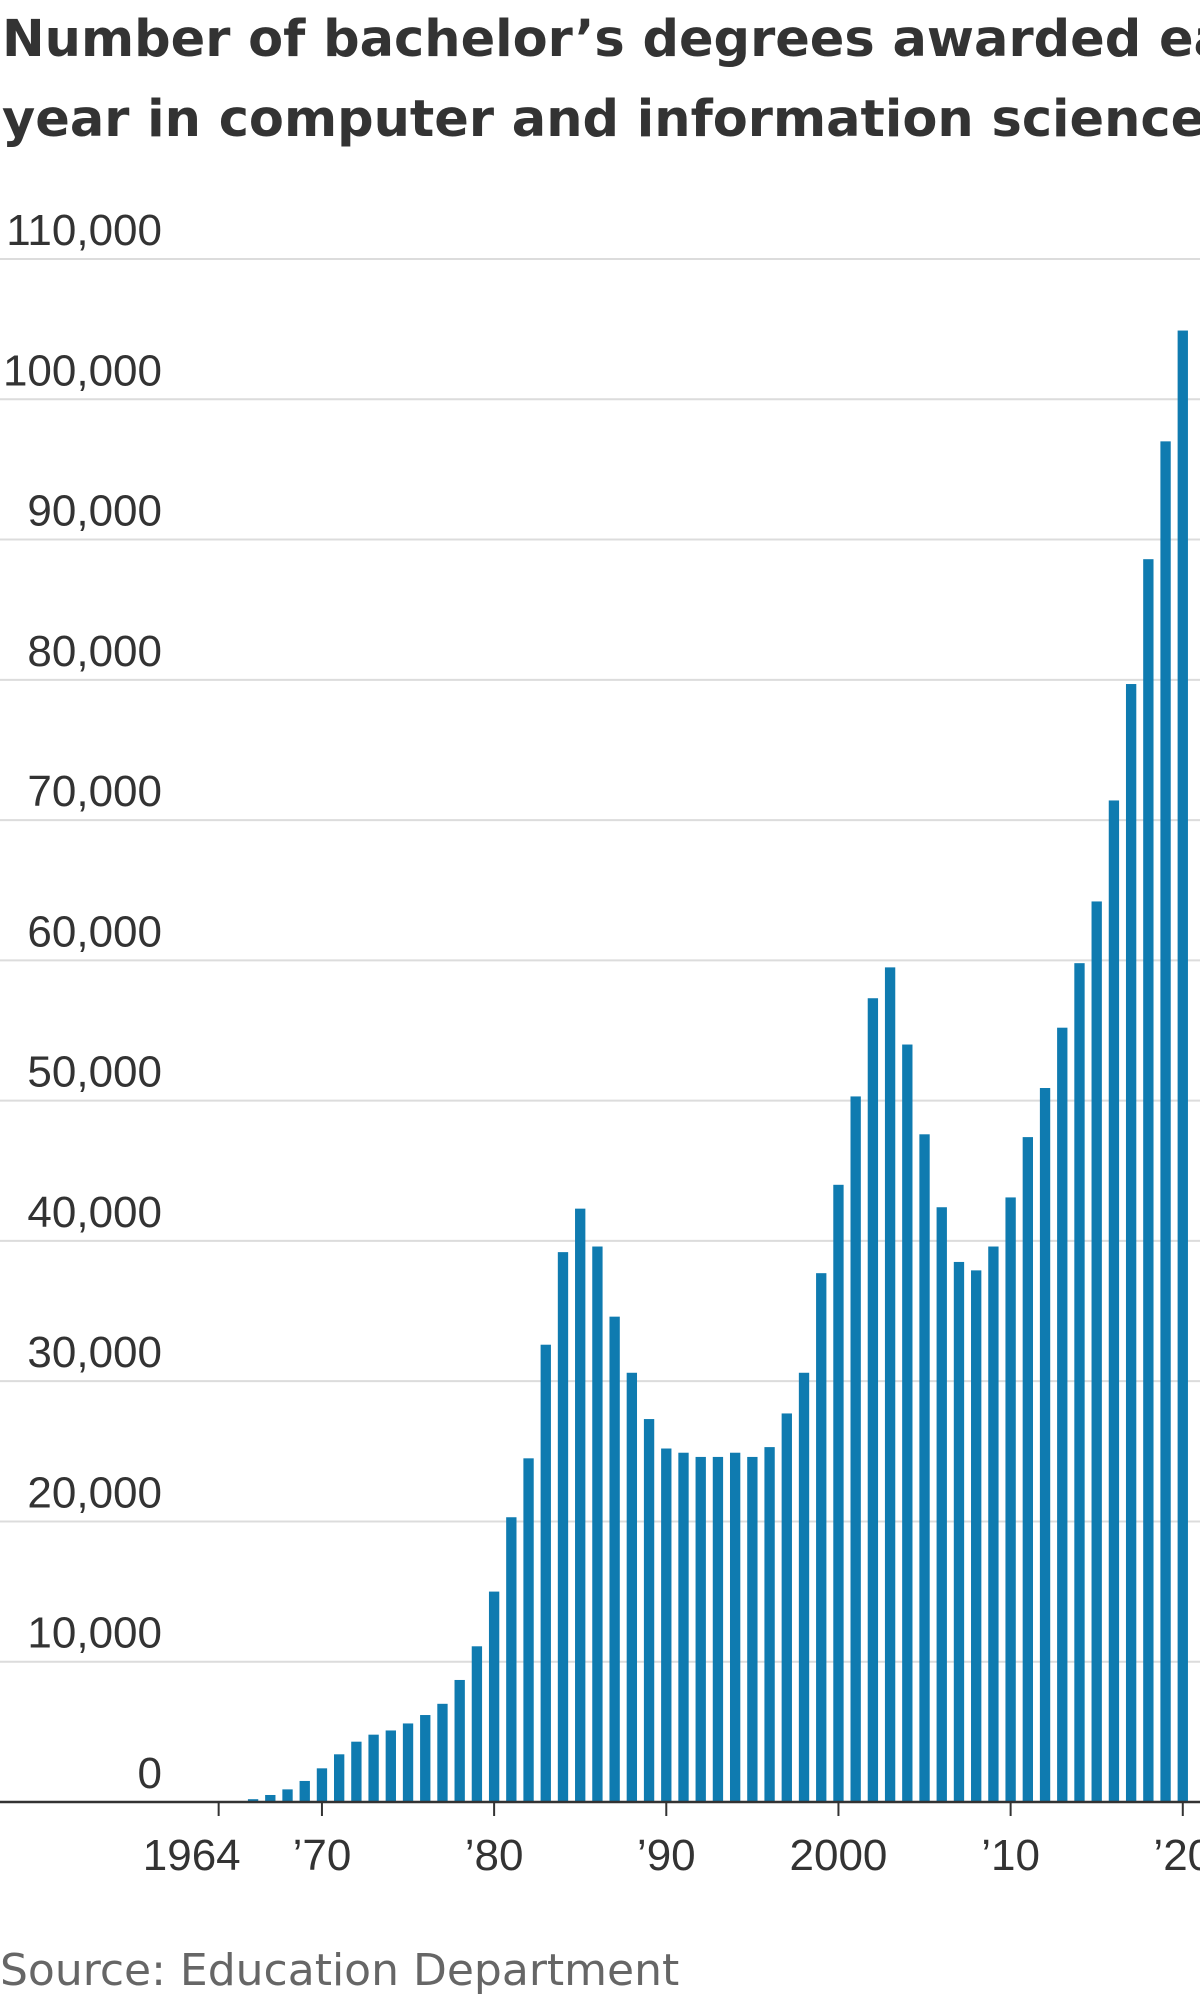  What do you see at coordinates (94, 1072) in the screenshot?
I see `y-tick-label: 50,000` at bounding box center [94, 1072].